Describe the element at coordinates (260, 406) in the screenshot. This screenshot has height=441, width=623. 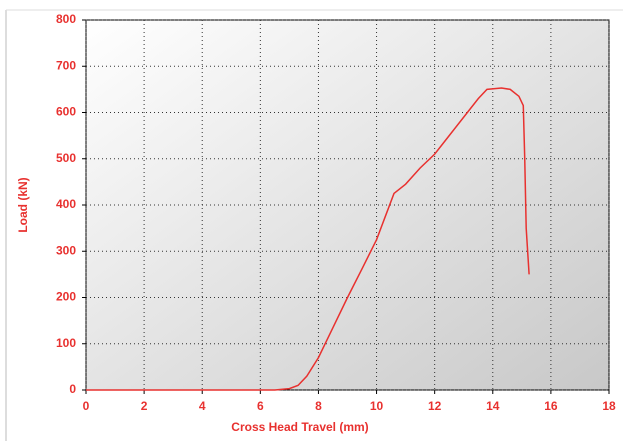
I see `x-tick-label: 6` at that location.